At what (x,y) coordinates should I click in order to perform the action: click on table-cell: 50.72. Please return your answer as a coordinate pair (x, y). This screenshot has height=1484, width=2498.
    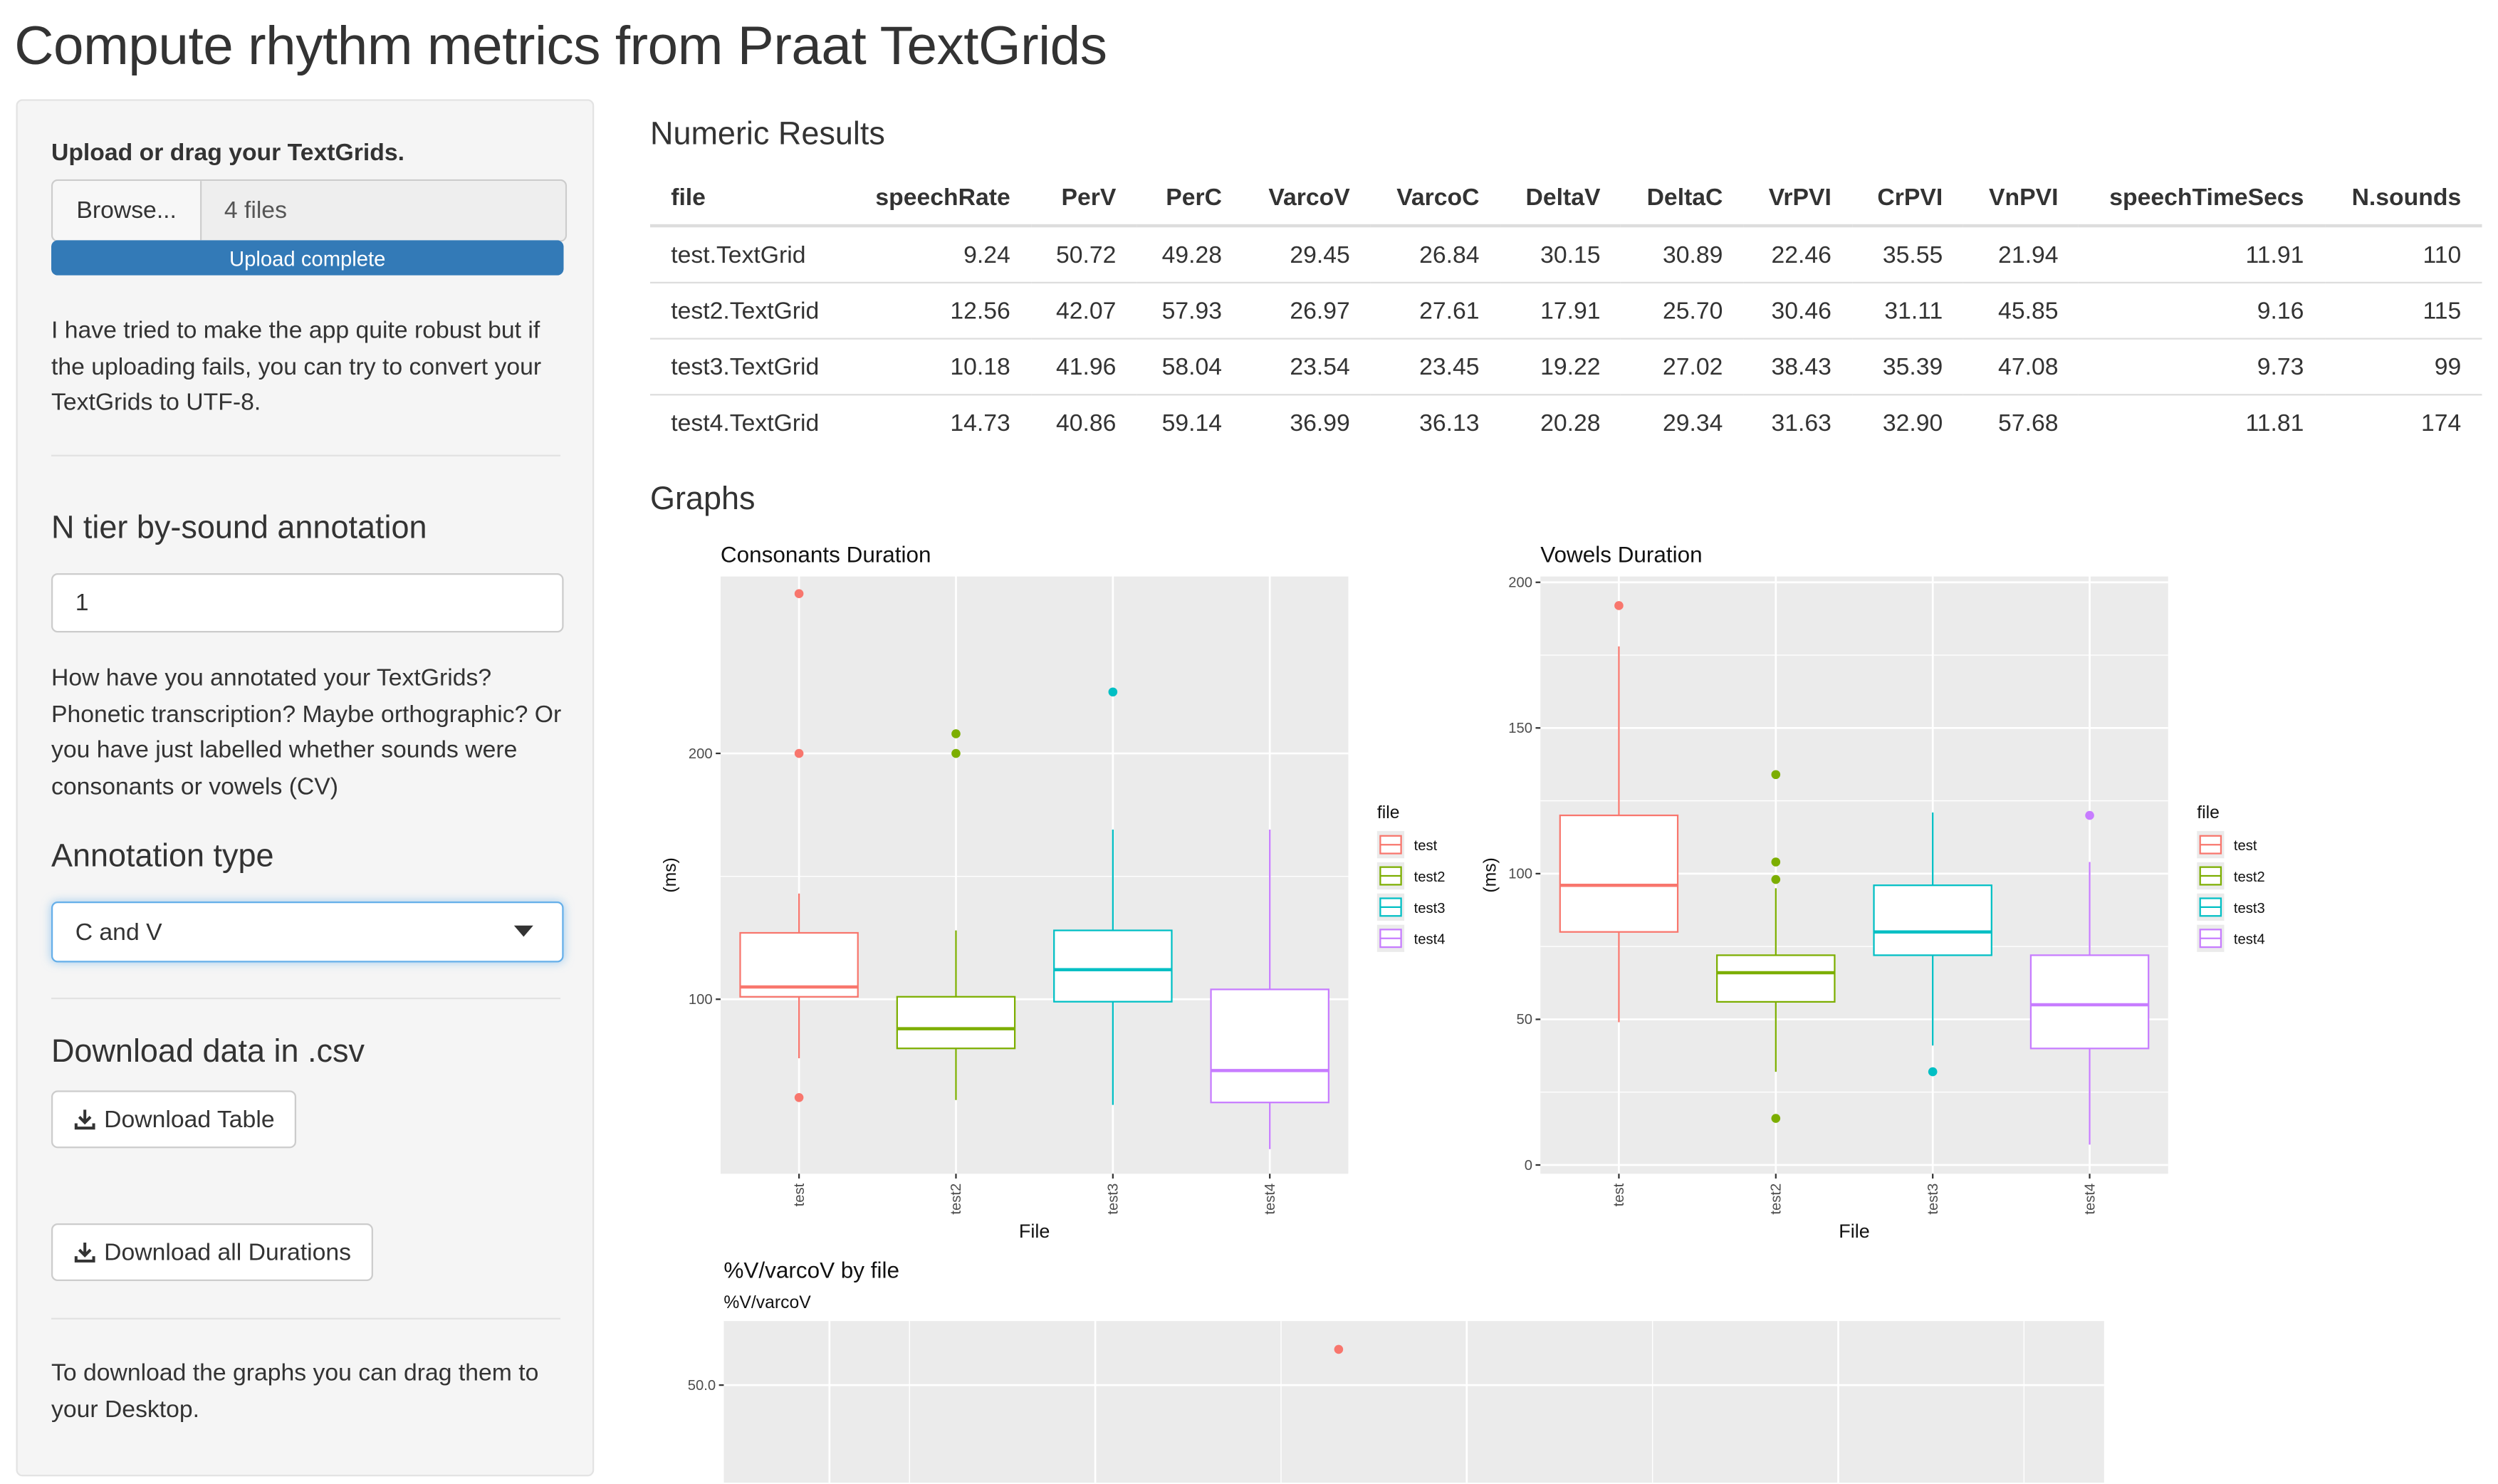
    Looking at the image, I should click on (1086, 254).